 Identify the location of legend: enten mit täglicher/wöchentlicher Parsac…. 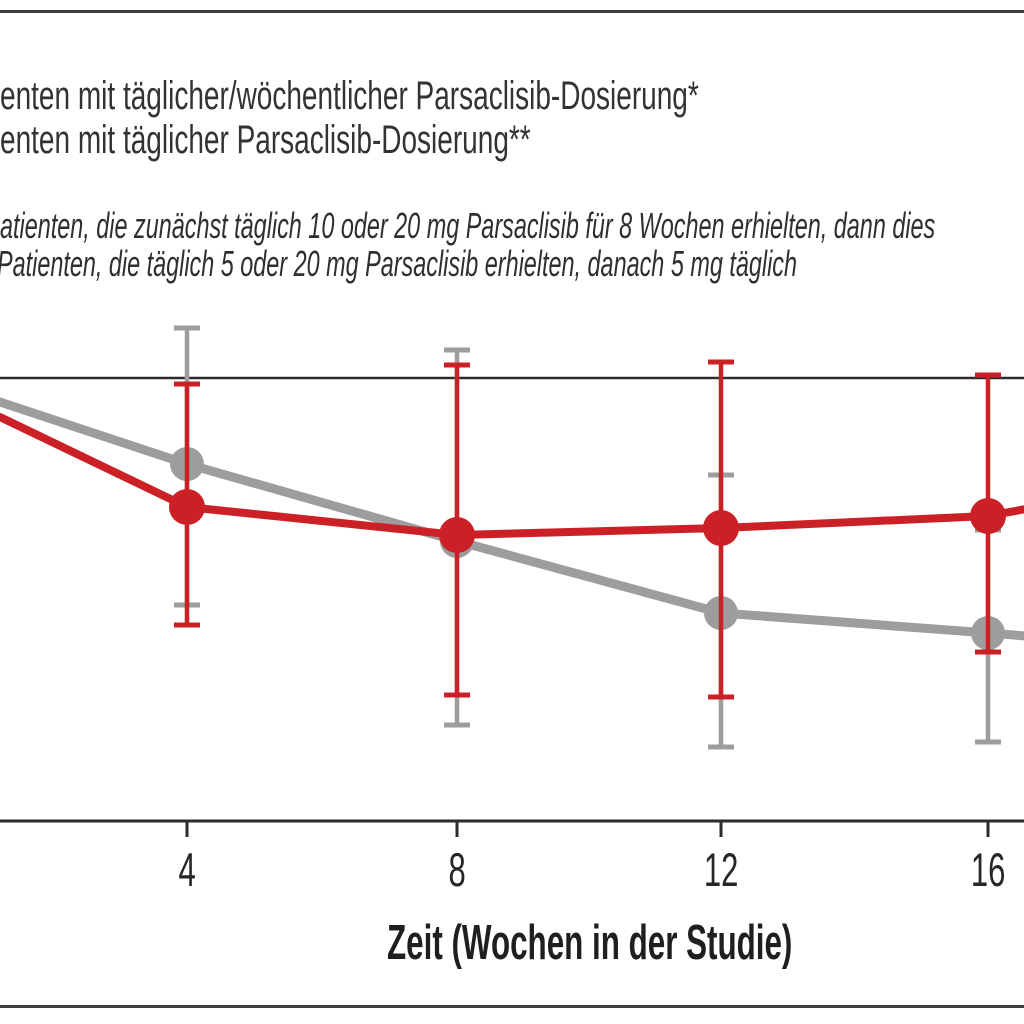
(512, 118).